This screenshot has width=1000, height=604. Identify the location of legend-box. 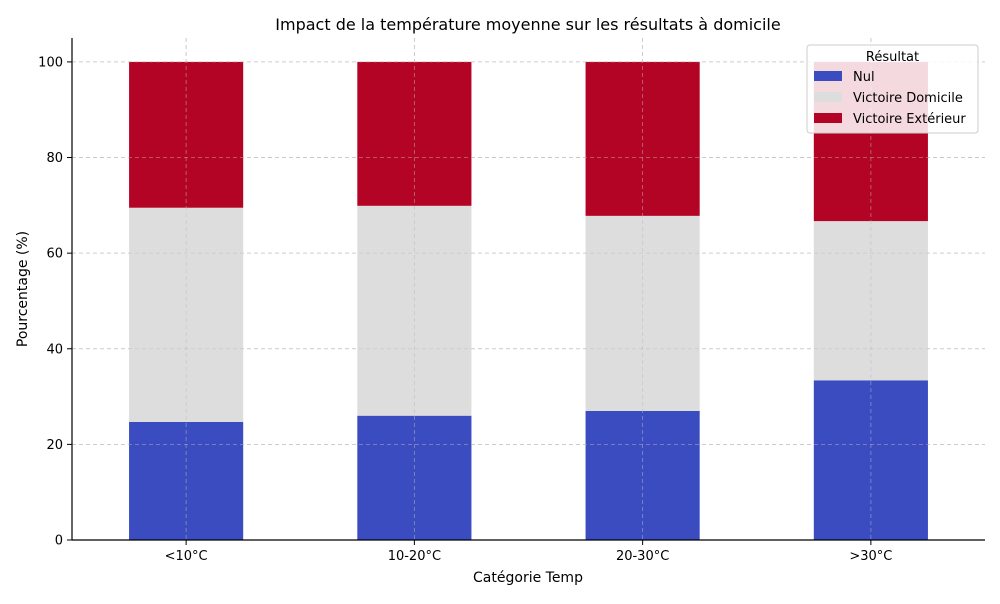
(892, 89).